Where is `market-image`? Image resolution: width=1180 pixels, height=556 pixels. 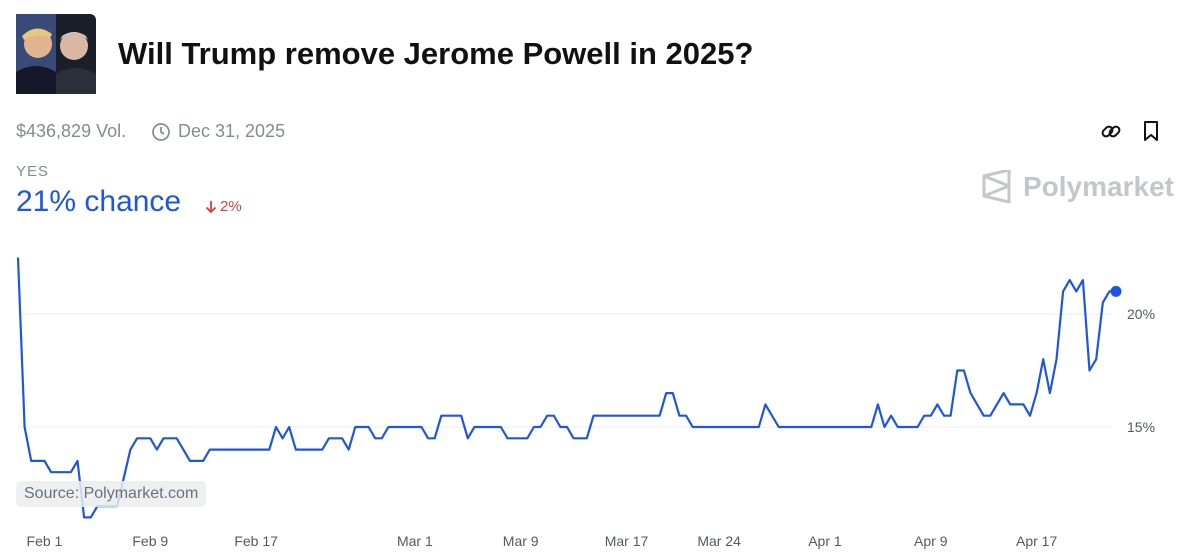 market-image is located at coordinates (56, 54).